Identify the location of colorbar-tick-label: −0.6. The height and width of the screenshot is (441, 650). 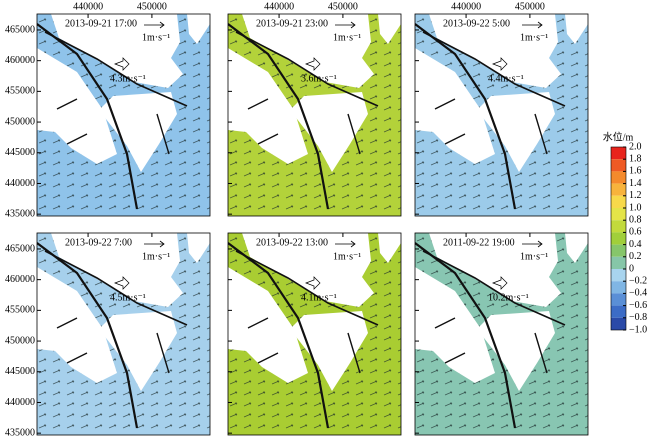
(638, 305).